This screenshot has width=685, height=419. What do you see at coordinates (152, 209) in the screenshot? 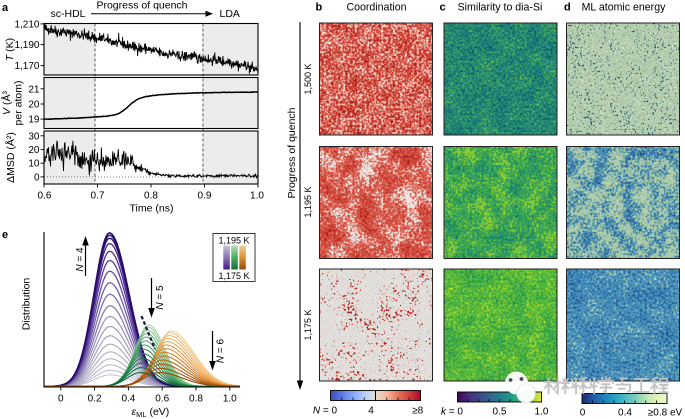
I see `svg-text: Time (ns)` at bounding box center [152, 209].